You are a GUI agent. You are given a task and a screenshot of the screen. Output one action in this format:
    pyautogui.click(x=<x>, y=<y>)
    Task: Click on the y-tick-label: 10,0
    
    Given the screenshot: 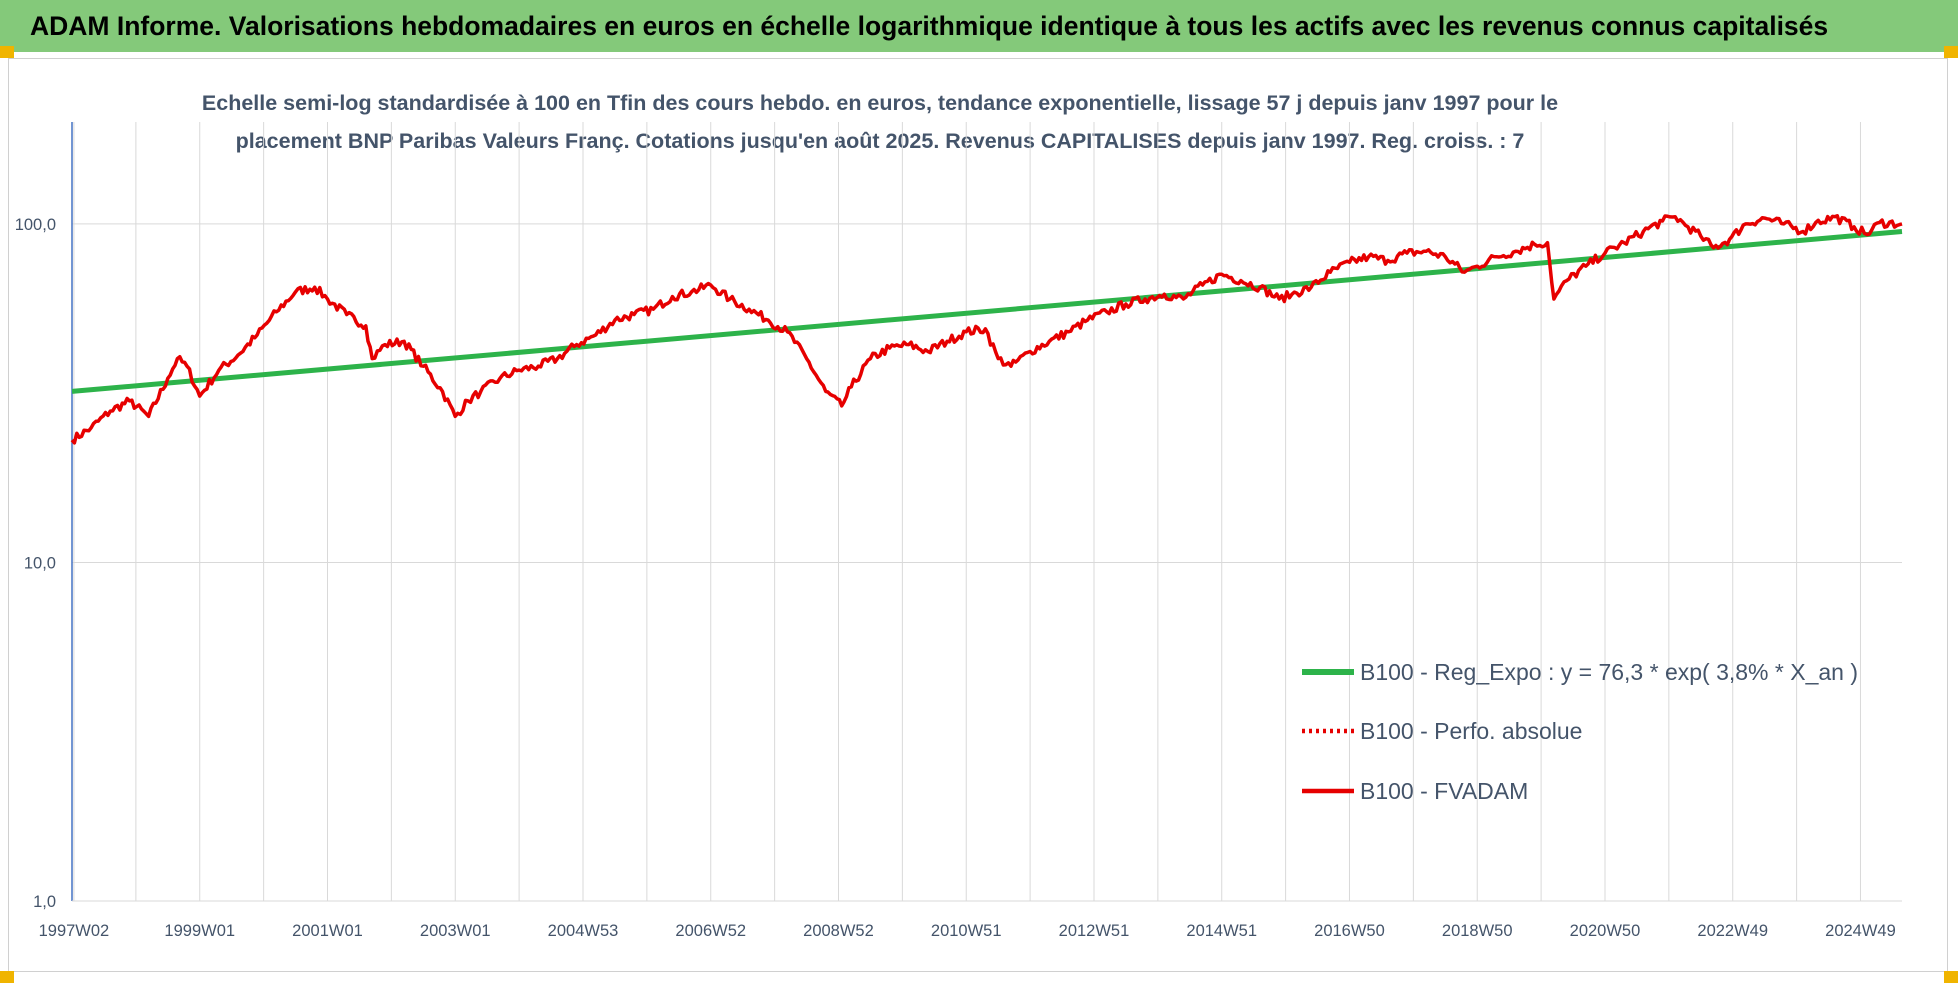 What is the action you would take?
    pyautogui.click(x=40, y=563)
    